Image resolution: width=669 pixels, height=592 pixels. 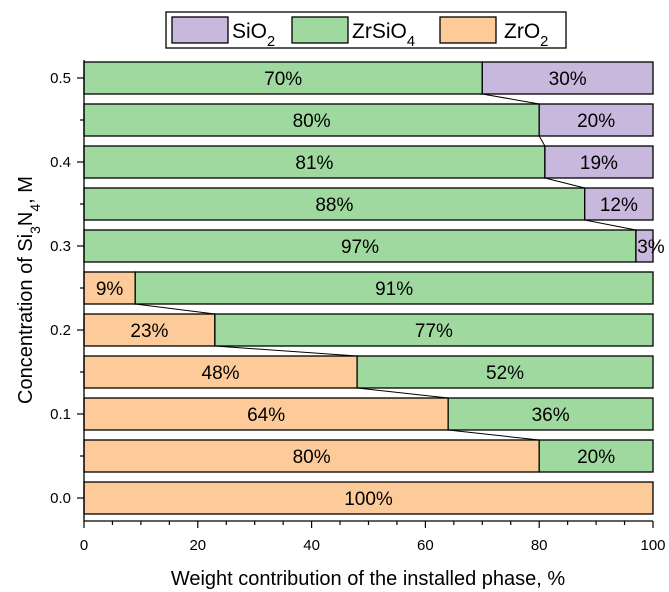 I want to click on data-label-zro2-1: 80%, so click(x=312, y=457).